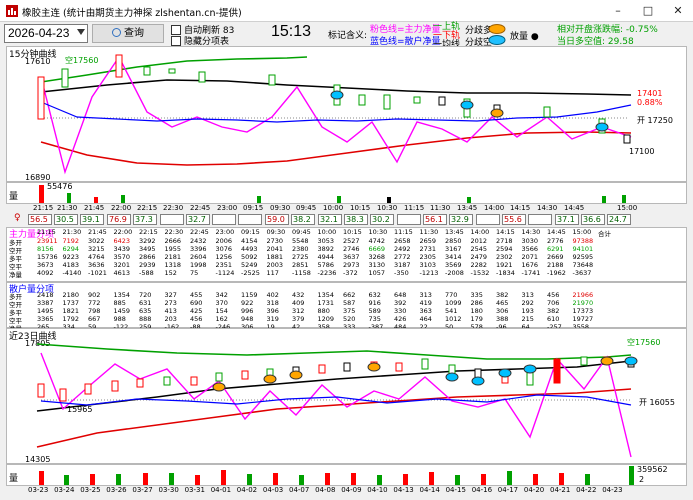  I want to click on title-bar: 橡胶主连 (统计由期货主力神探 zlshentan.cn-提供) – □ ✕, so click(346, 11).